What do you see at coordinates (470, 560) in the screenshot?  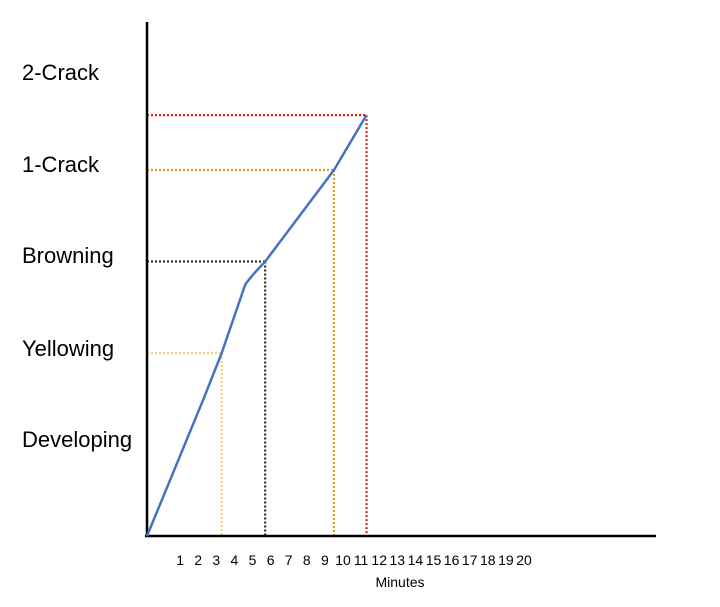 I see `x-tick-label: 17` at bounding box center [470, 560].